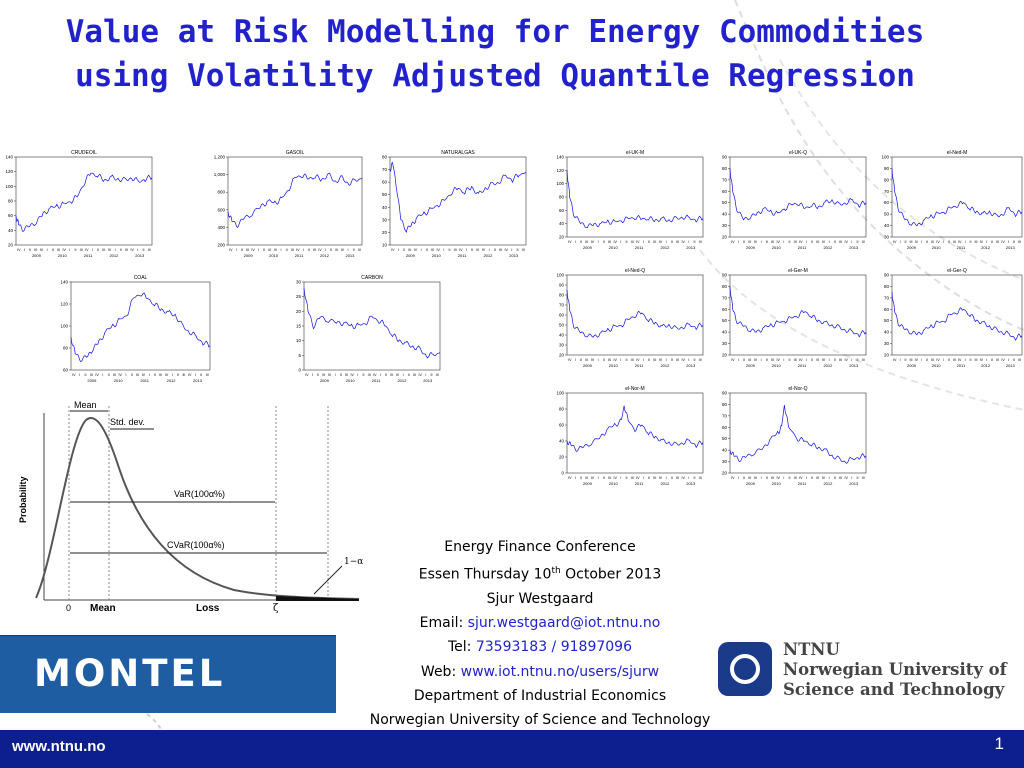 This screenshot has width=1024, height=768. Describe the element at coordinates (887, 320) in the screenshot. I see `y-tick-label: 50` at that location.